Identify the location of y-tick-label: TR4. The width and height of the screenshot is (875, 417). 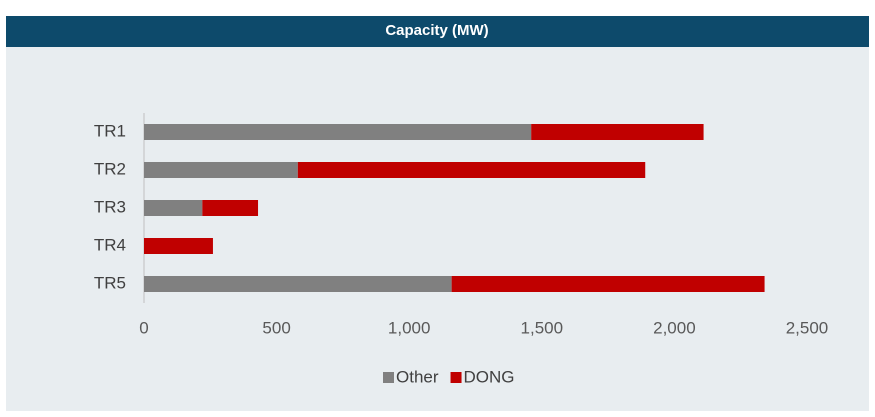
(110, 244).